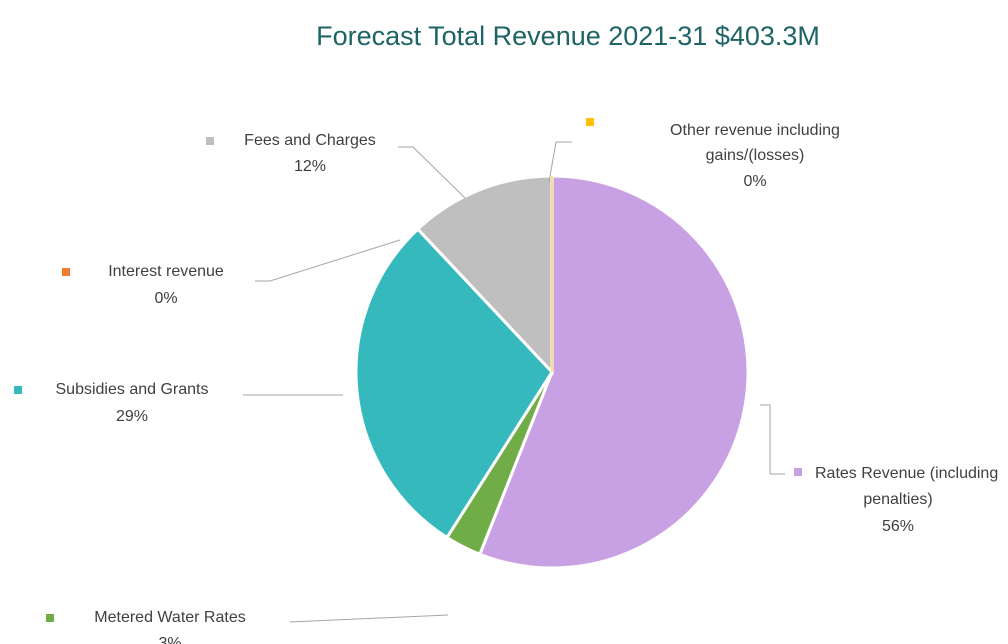  Describe the element at coordinates (166, 271) in the screenshot. I see `slice-label: Interest revenue` at that location.